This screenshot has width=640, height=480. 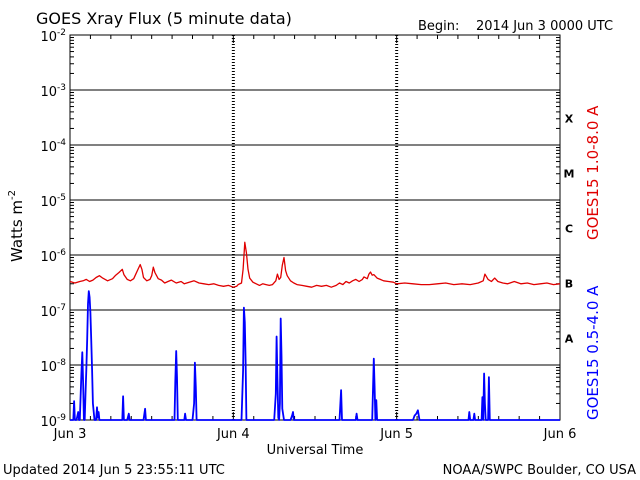 What do you see at coordinates (593, 172) in the screenshot?
I see `legend-series-long: GOES15 1.0-8.0 A` at bounding box center [593, 172].